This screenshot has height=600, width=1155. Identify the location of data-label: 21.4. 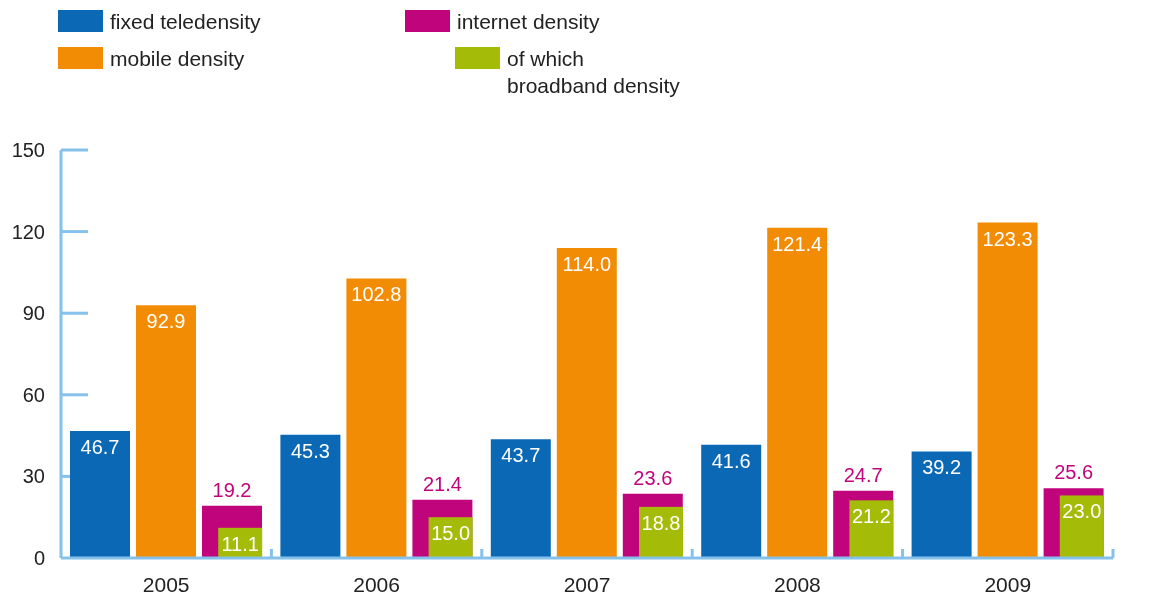
(442, 483).